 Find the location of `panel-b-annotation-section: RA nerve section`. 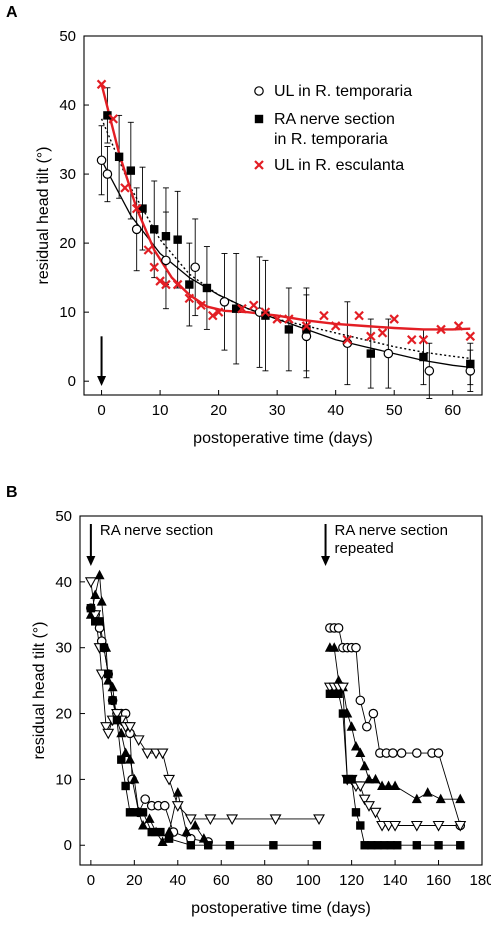

panel-b-annotation-section: RA nerve section is located at coordinates (156, 530).